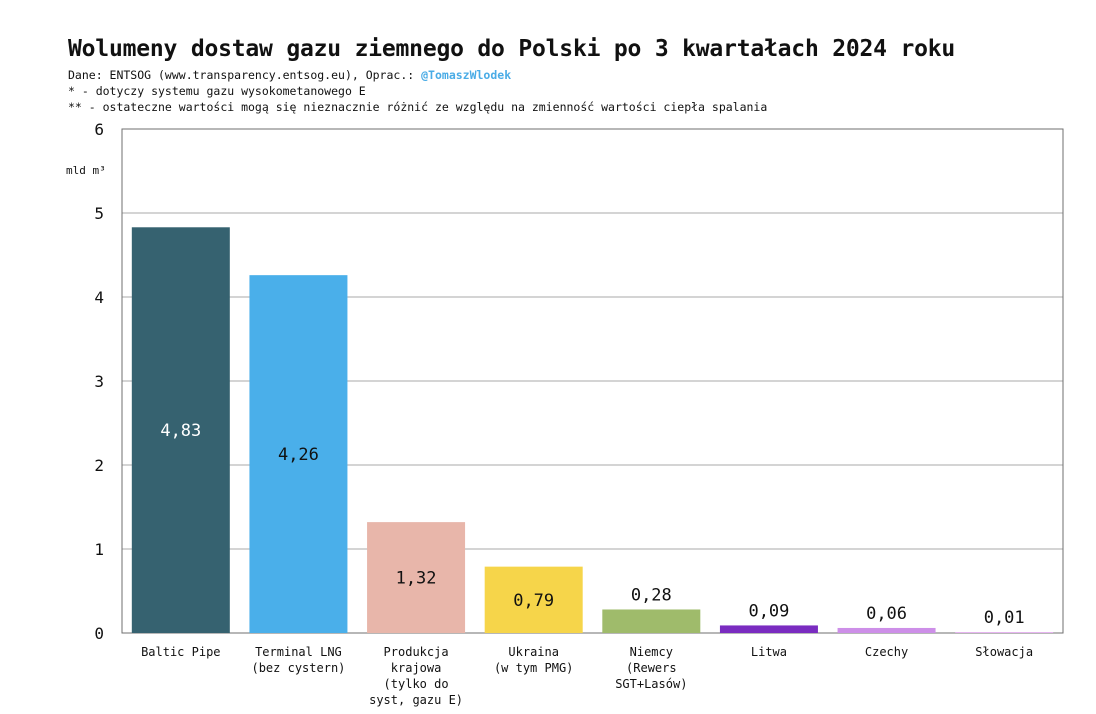 The width and height of the screenshot is (1096, 714). Describe the element at coordinates (651, 684) in the screenshot. I see `x-tick-label: SGT+Lasów)` at that location.